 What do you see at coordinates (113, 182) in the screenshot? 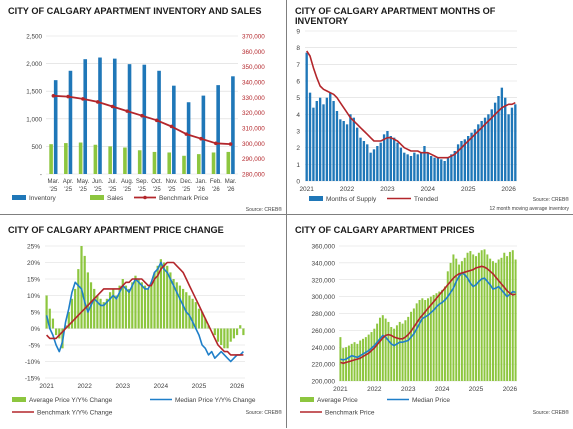
I see `x-tick-label: Jul.` at bounding box center [113, 182].